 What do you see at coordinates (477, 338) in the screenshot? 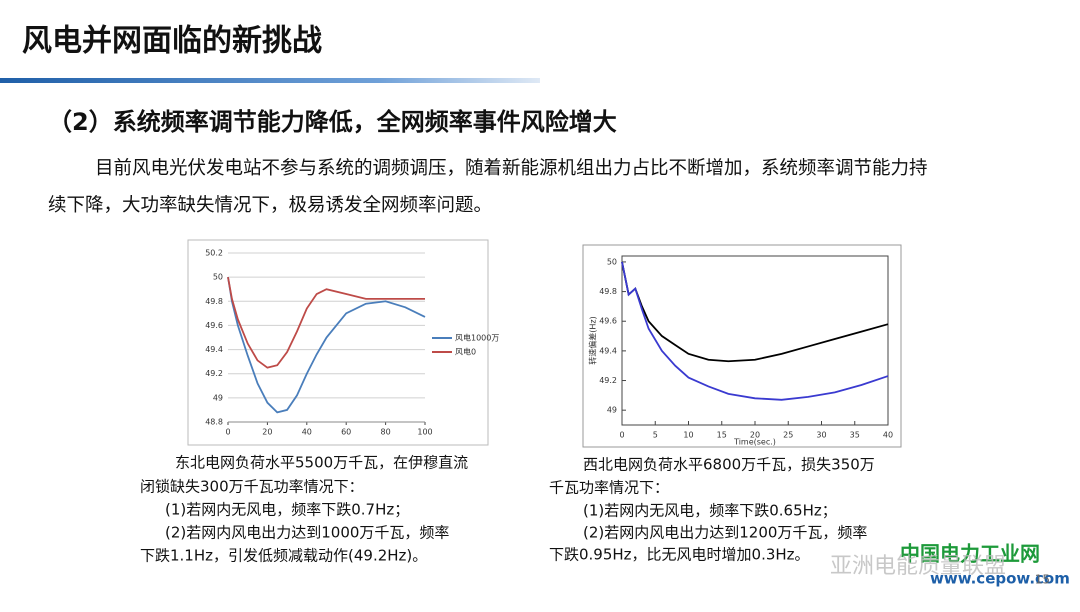
I see `legend-label: 风电1000万` at bounding box center [477, 338].